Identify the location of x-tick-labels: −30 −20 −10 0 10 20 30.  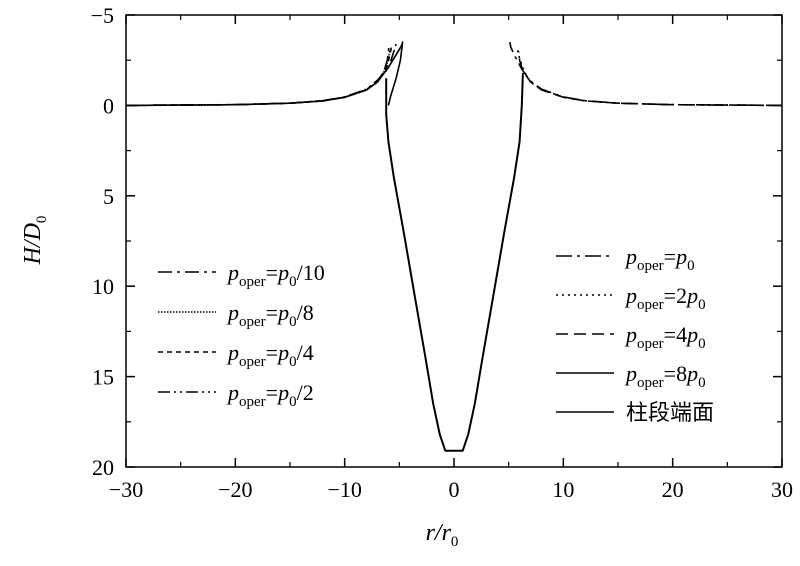
(451, 489).